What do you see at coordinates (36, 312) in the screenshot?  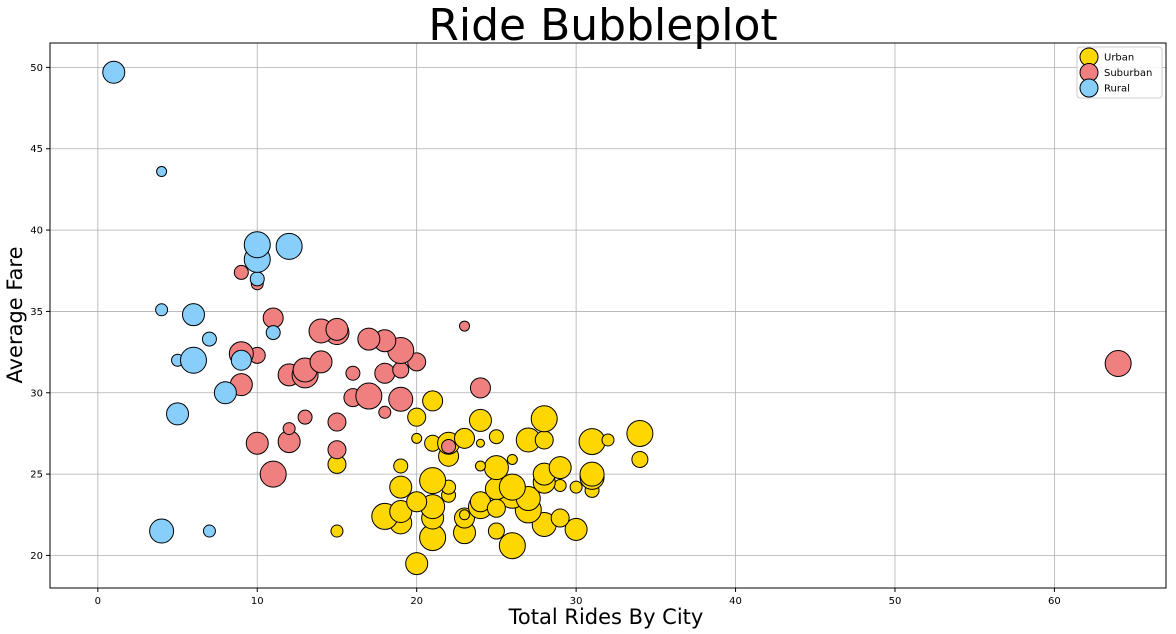 I see `y-tick-label: 35` at bounding box center [36, 312].